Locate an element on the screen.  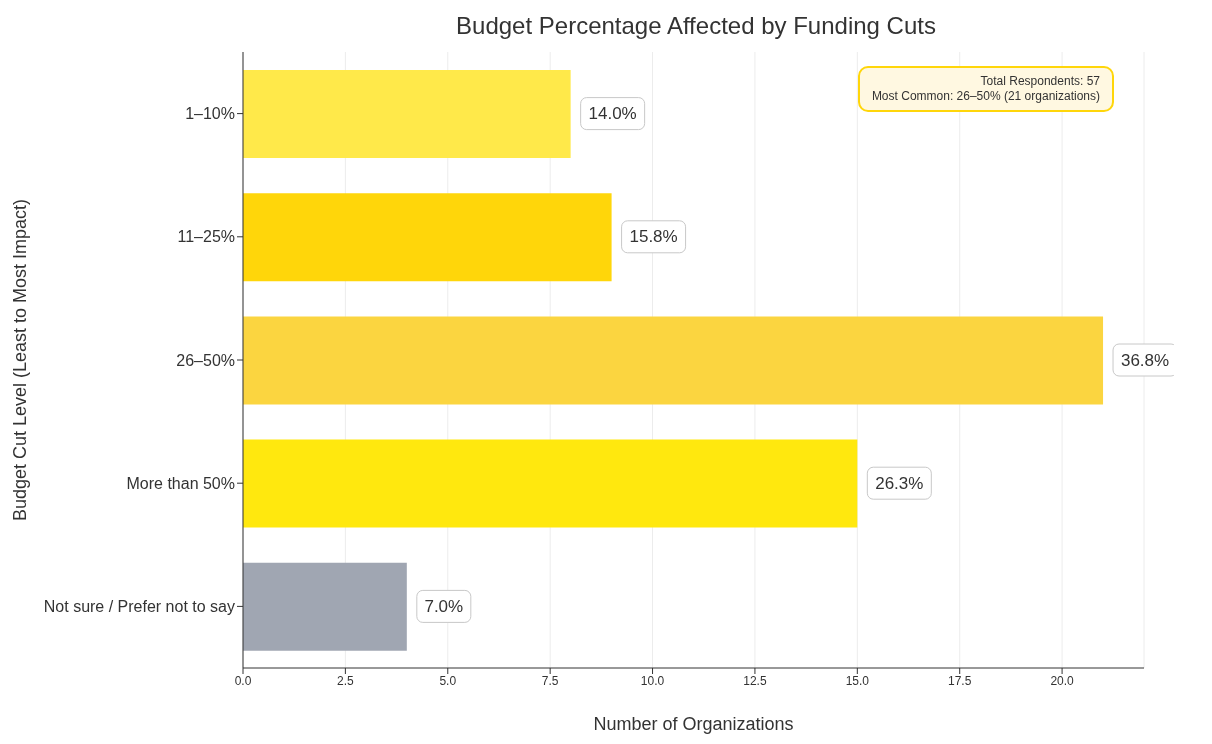
x-tick-label: 7.5 is located at coordinates (550, 680).